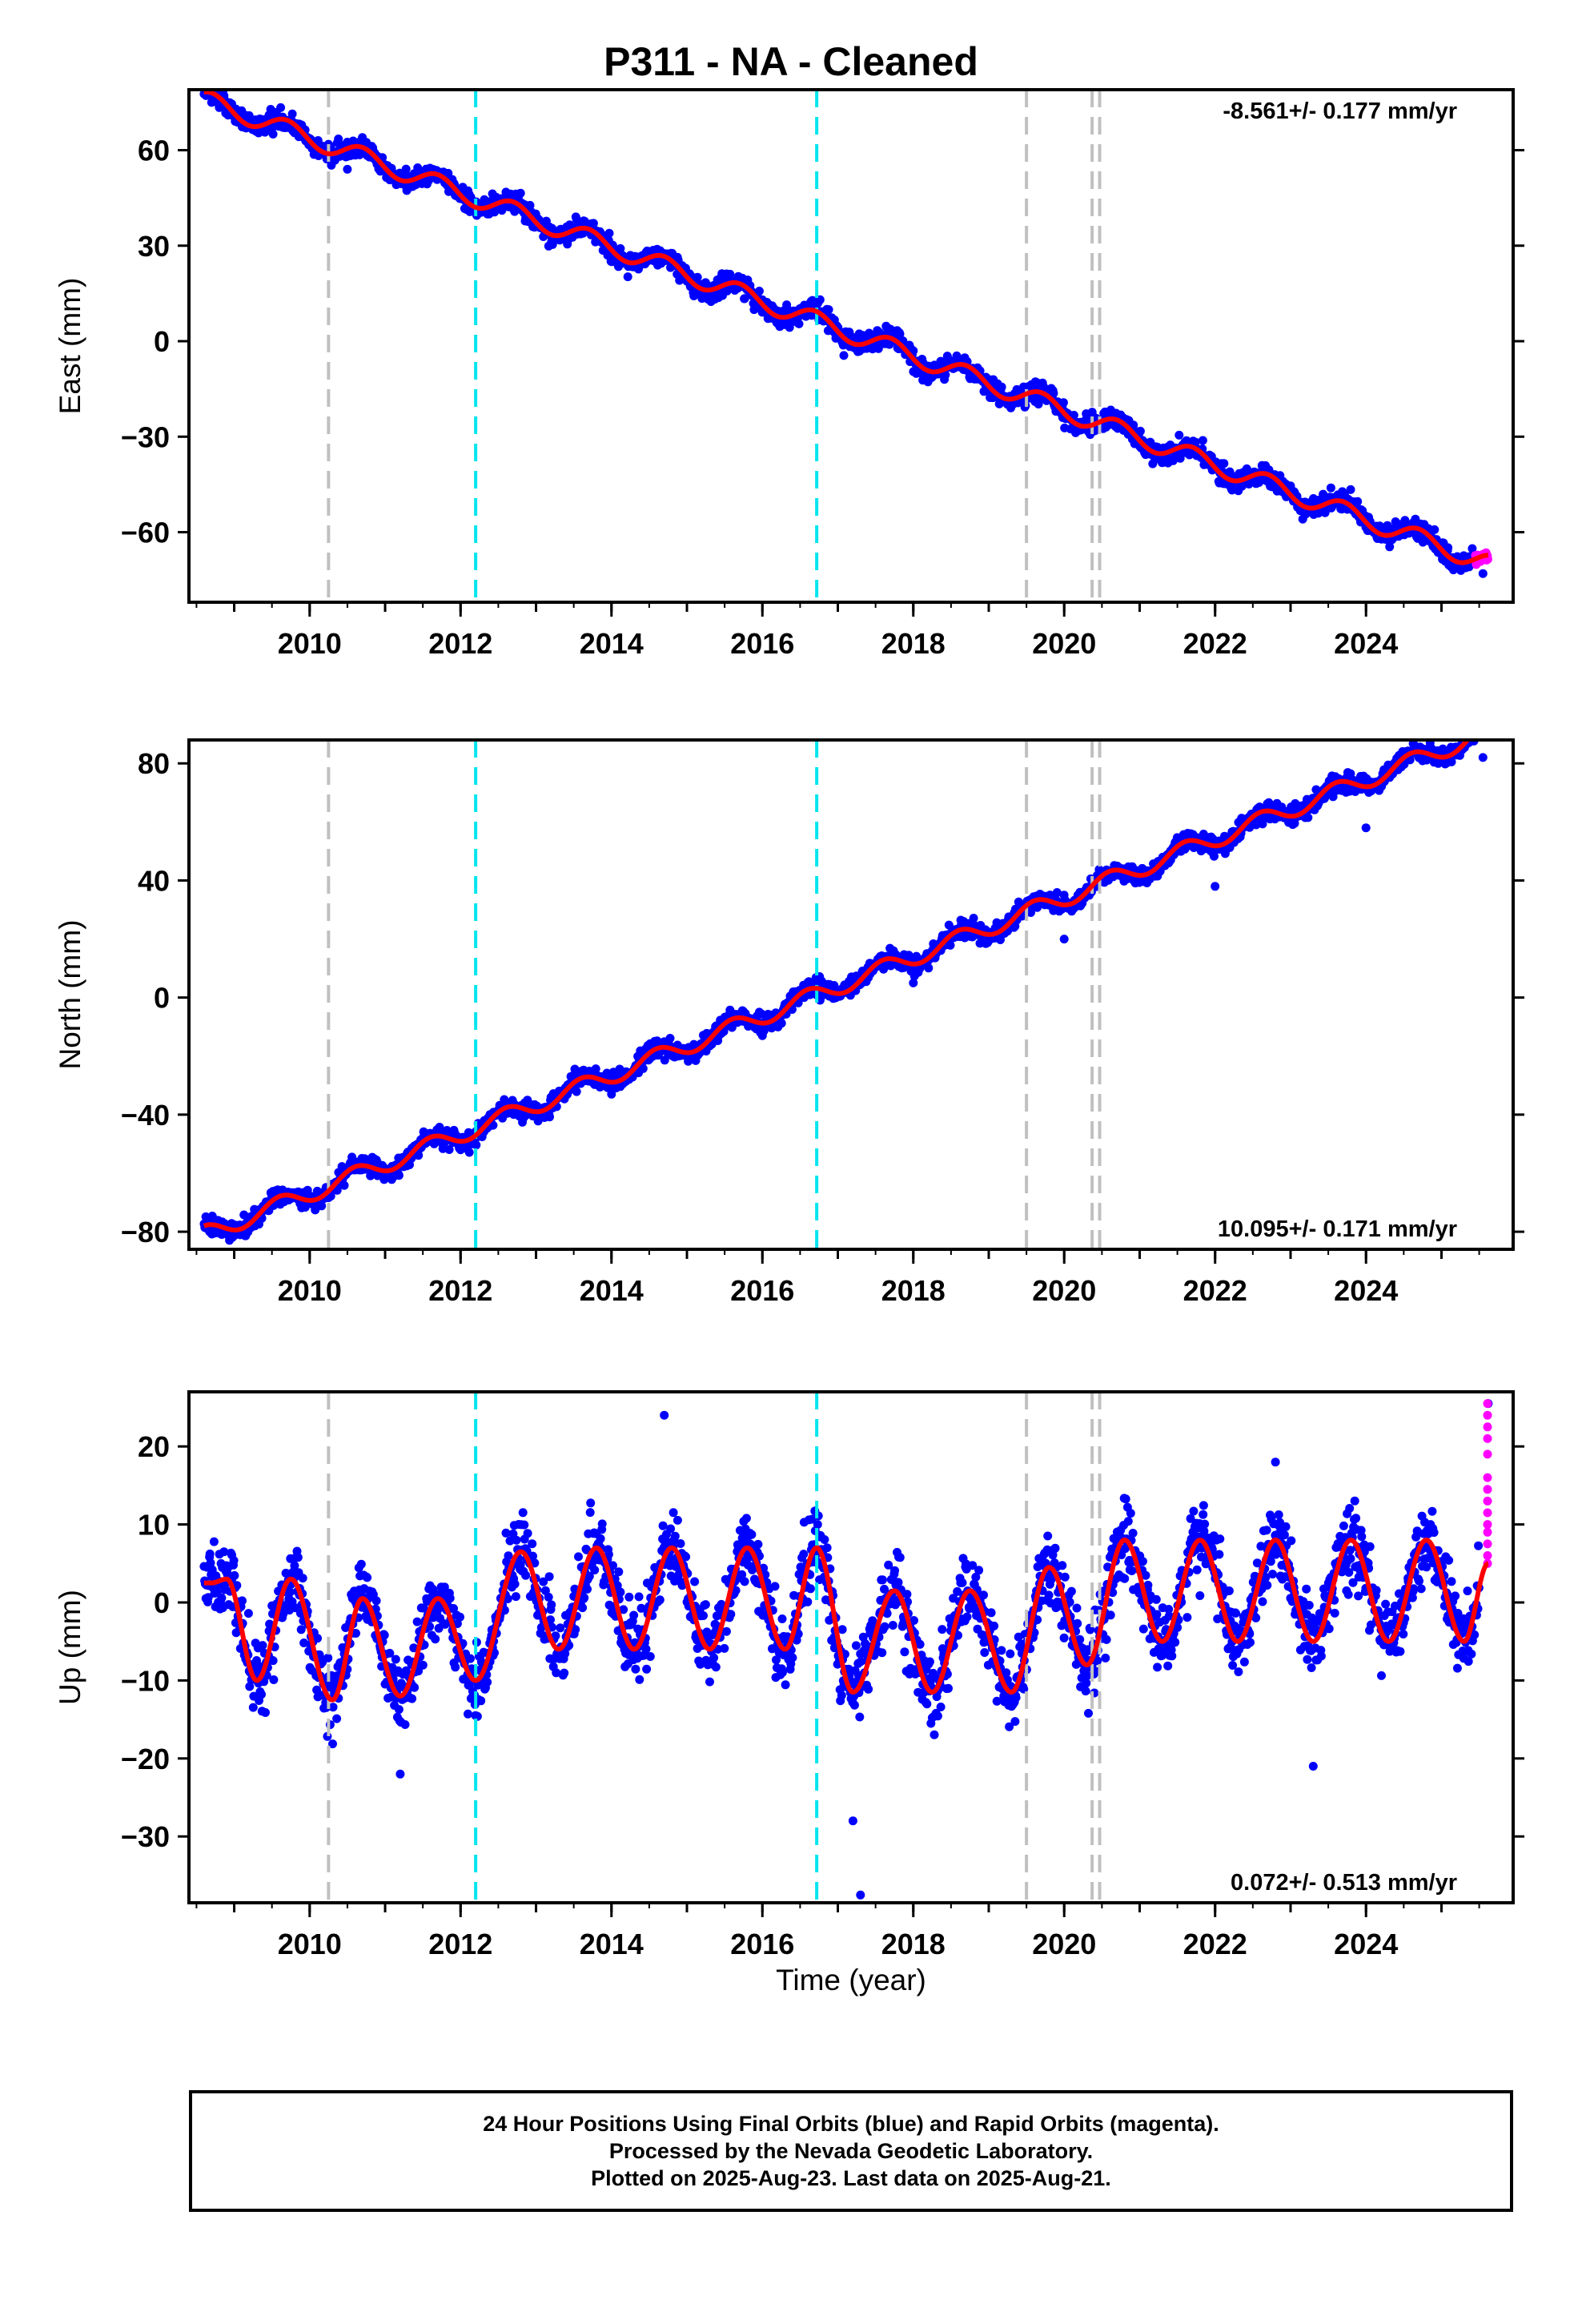  Describe the element at coordinates (846, 1620) in the screenshot. I see `up-model-line` at that location.